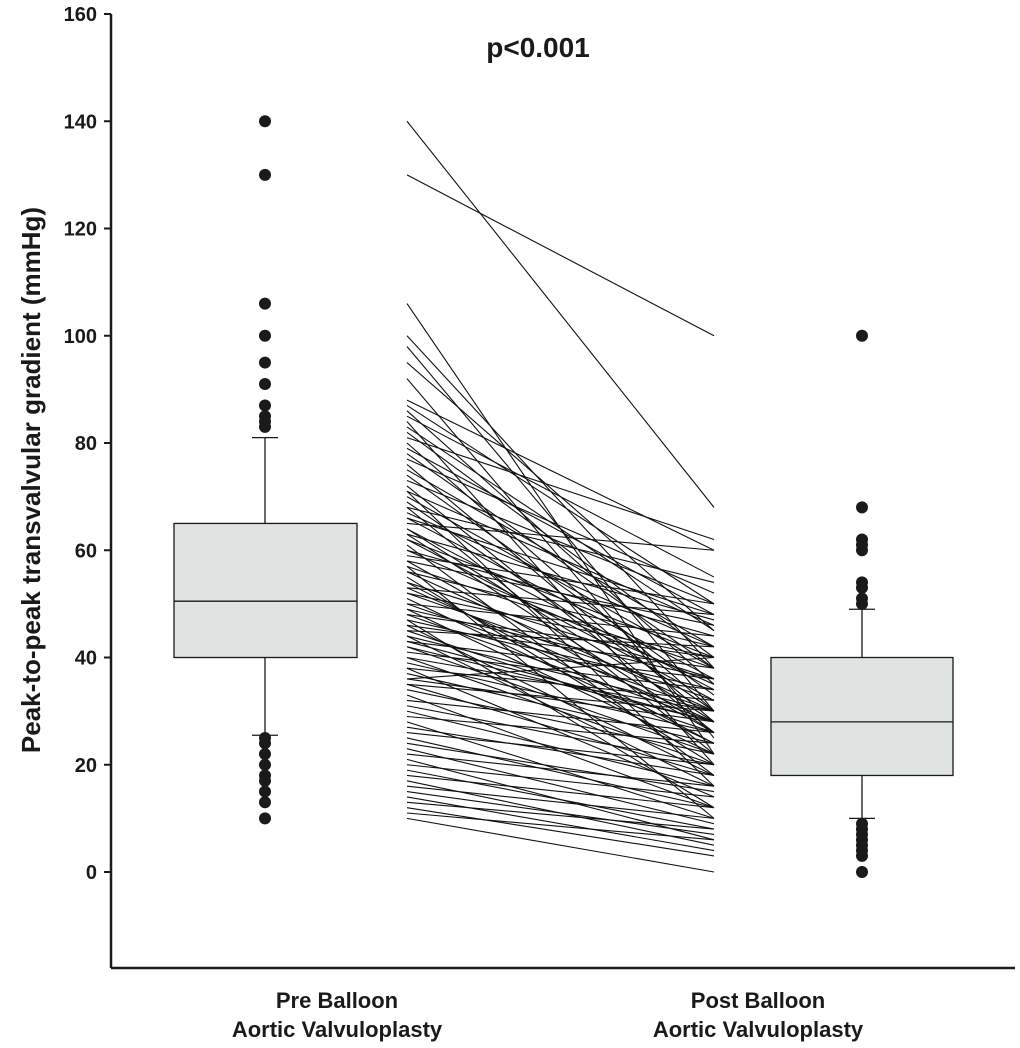 This screenshot has height=1048, width=1020. What do you see at coordinates (91, 873) in the screenshot?
I see `y-tick-label: 0` at bounding box center [91, 873].